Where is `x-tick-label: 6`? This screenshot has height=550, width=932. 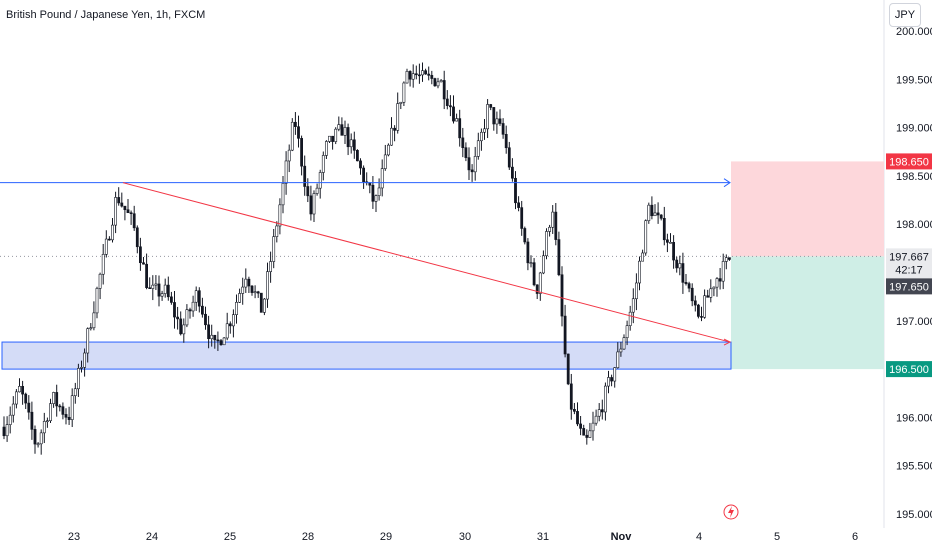
x-tick-label: 6 is located at coordinates (855, 537).